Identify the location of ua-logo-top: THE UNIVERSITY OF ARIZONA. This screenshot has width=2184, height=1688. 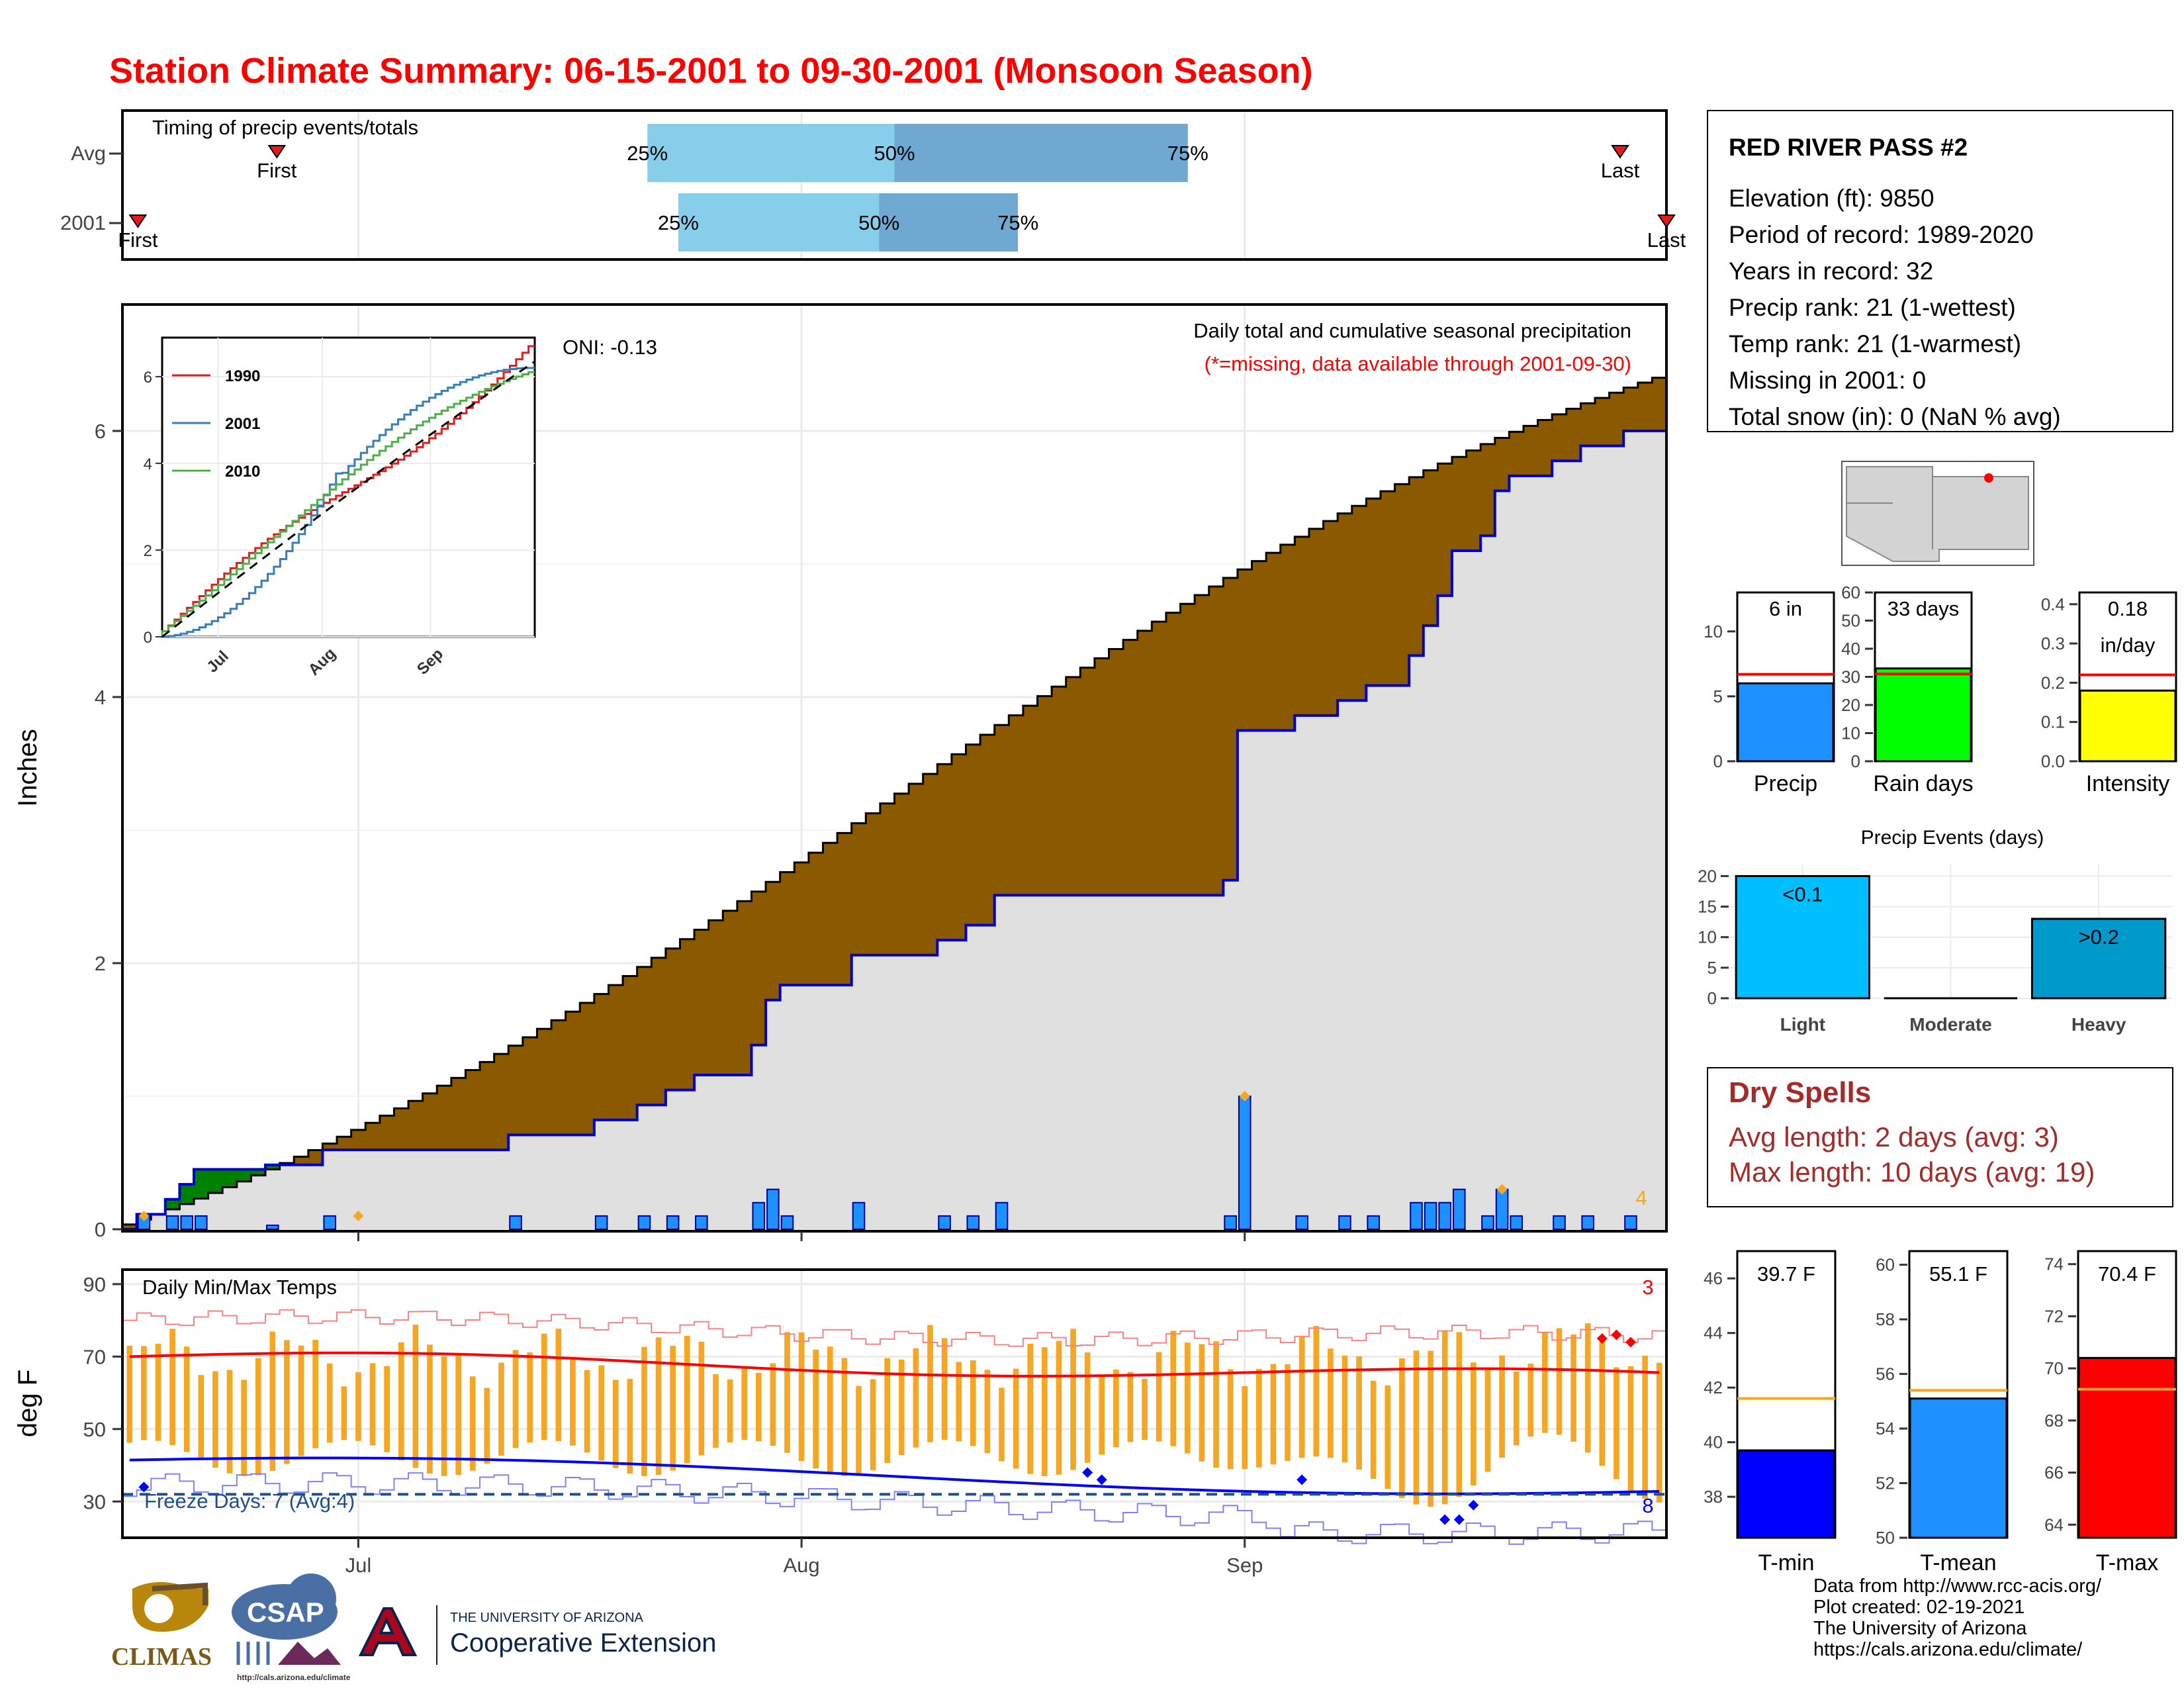
(547, 1618).